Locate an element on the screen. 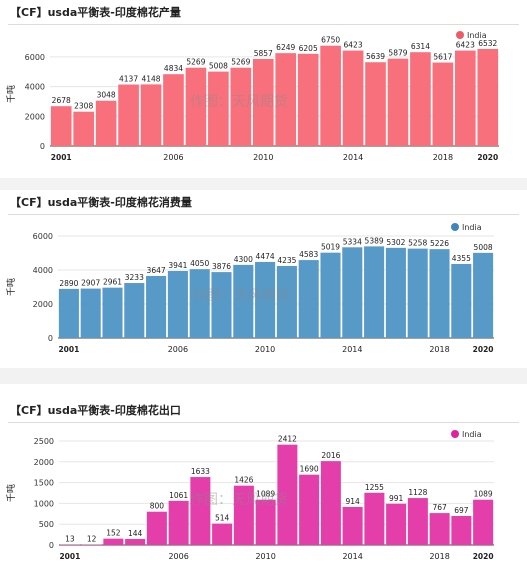 The height and width of the screenshot is (579, 527). data-label-2004: 3233 is located at coordinates (134, 277).